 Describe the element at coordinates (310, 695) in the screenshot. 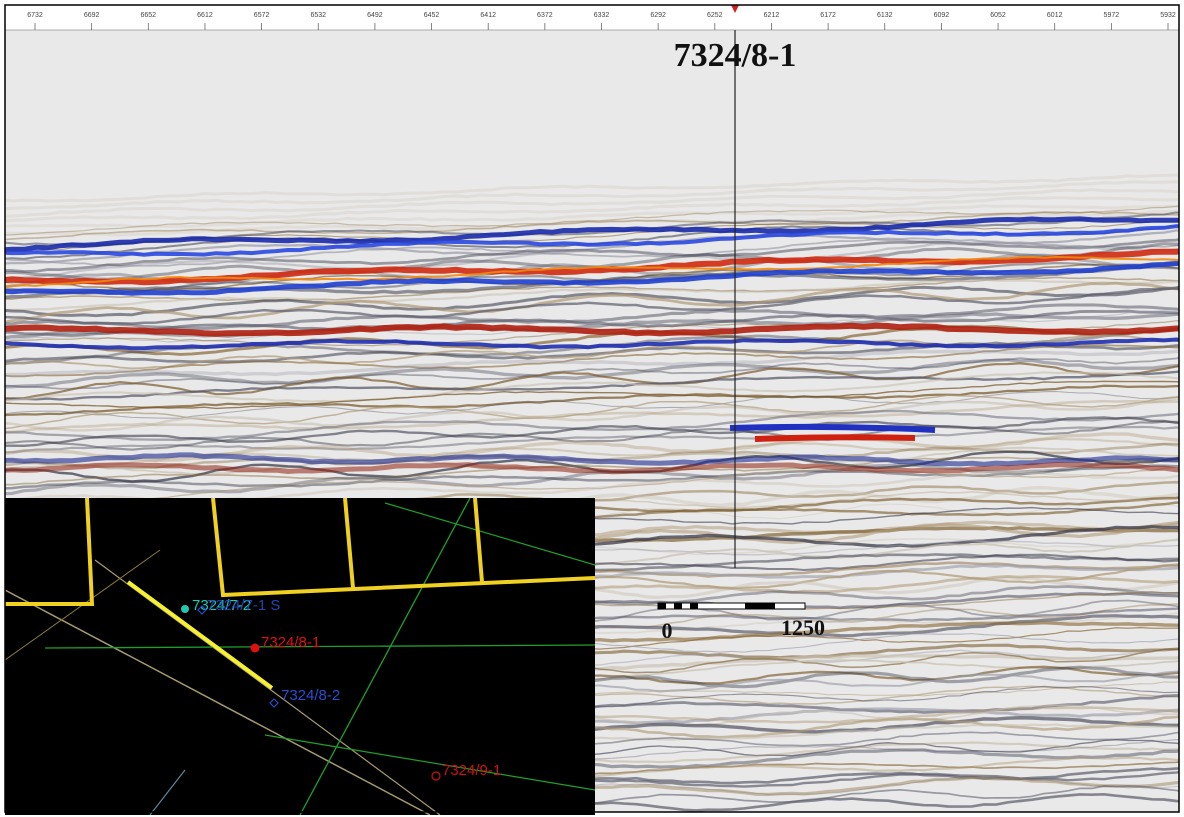

I see `well-label: 7324/8-2` at that location.